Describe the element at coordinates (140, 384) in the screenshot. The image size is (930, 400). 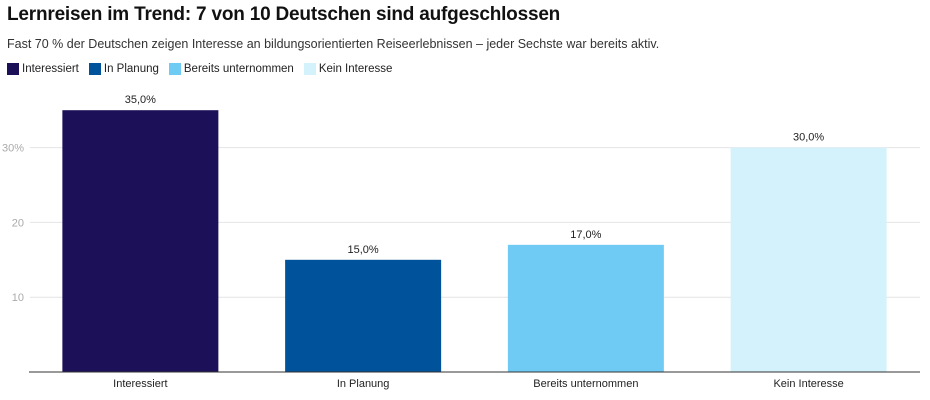
I see `x-tick-label: Interessiert` at that location.